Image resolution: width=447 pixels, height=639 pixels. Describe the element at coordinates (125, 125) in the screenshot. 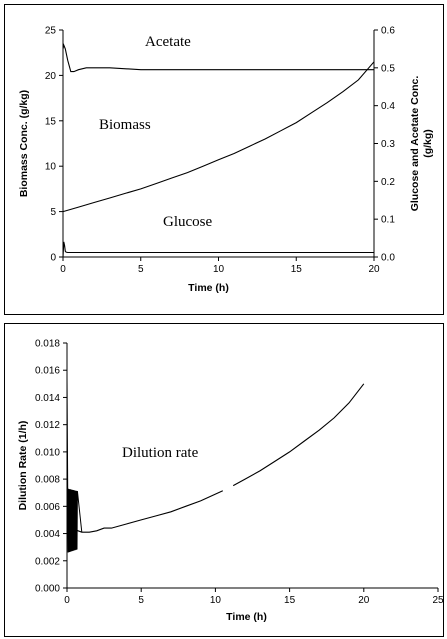

I see `annotation-biomass: Biomass` at that location.